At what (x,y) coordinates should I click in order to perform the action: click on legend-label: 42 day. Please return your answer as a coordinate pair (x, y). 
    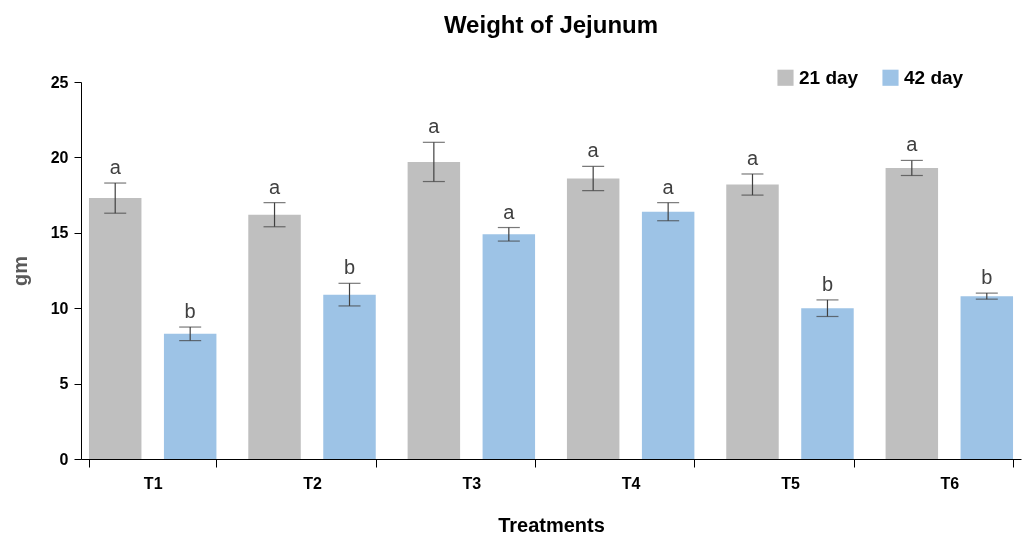
    Looking at the image, I should click on (934, 77).